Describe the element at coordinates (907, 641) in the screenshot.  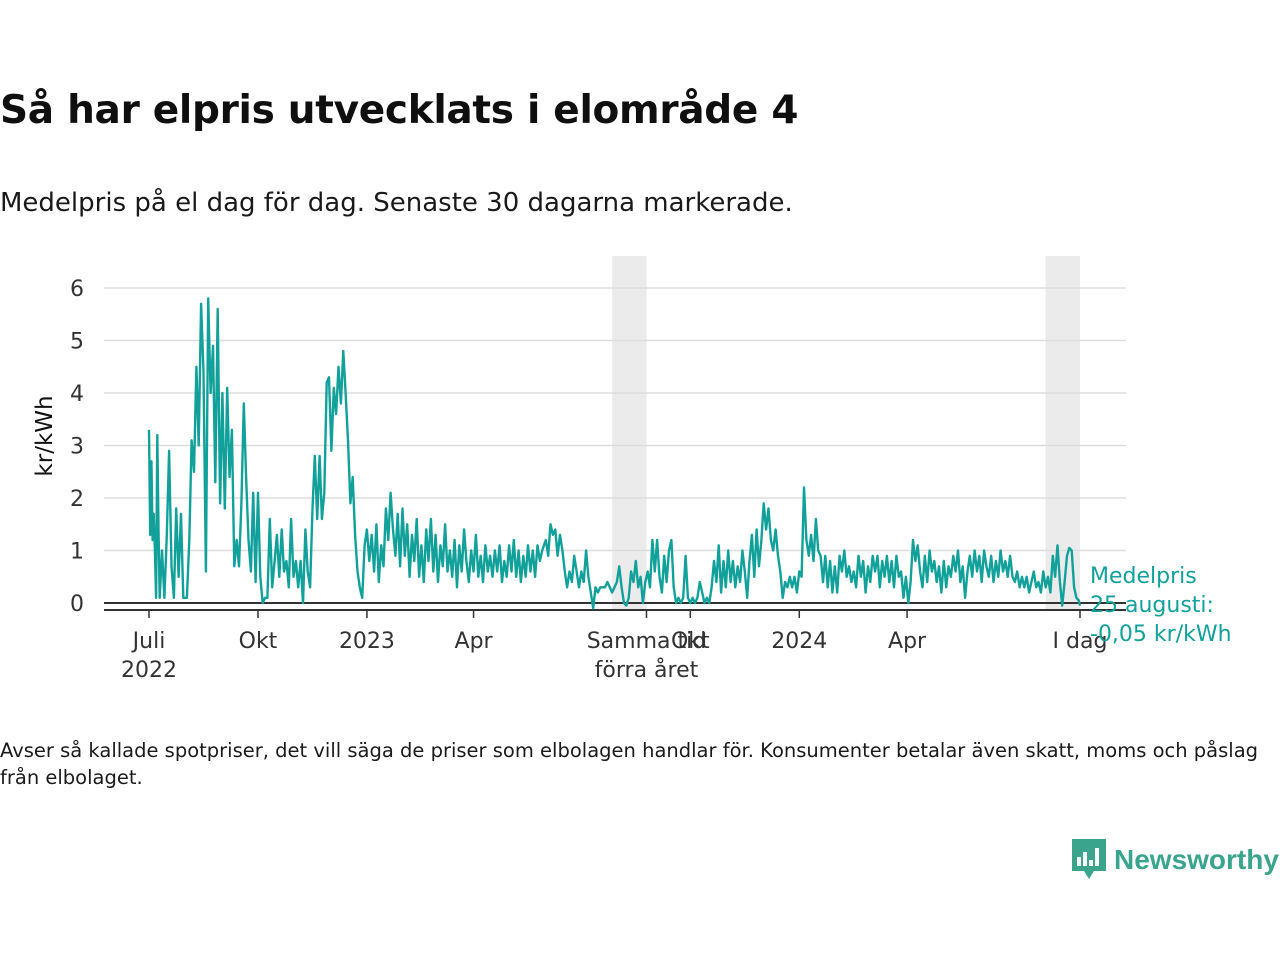
I see `x-tick-label-7-0: Apr` at that location.